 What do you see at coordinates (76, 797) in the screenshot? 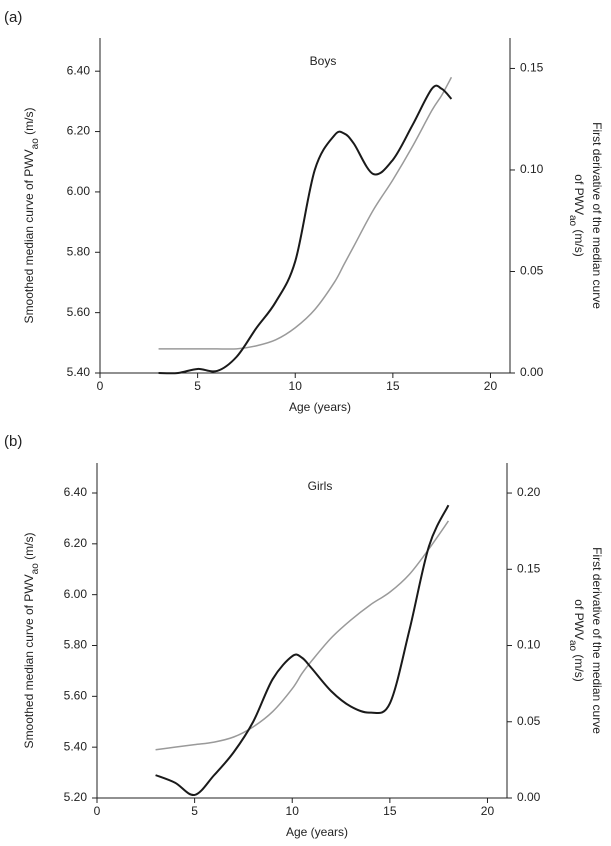
I see `y-tick-label: 5.20` at bounding box center [76, 797].